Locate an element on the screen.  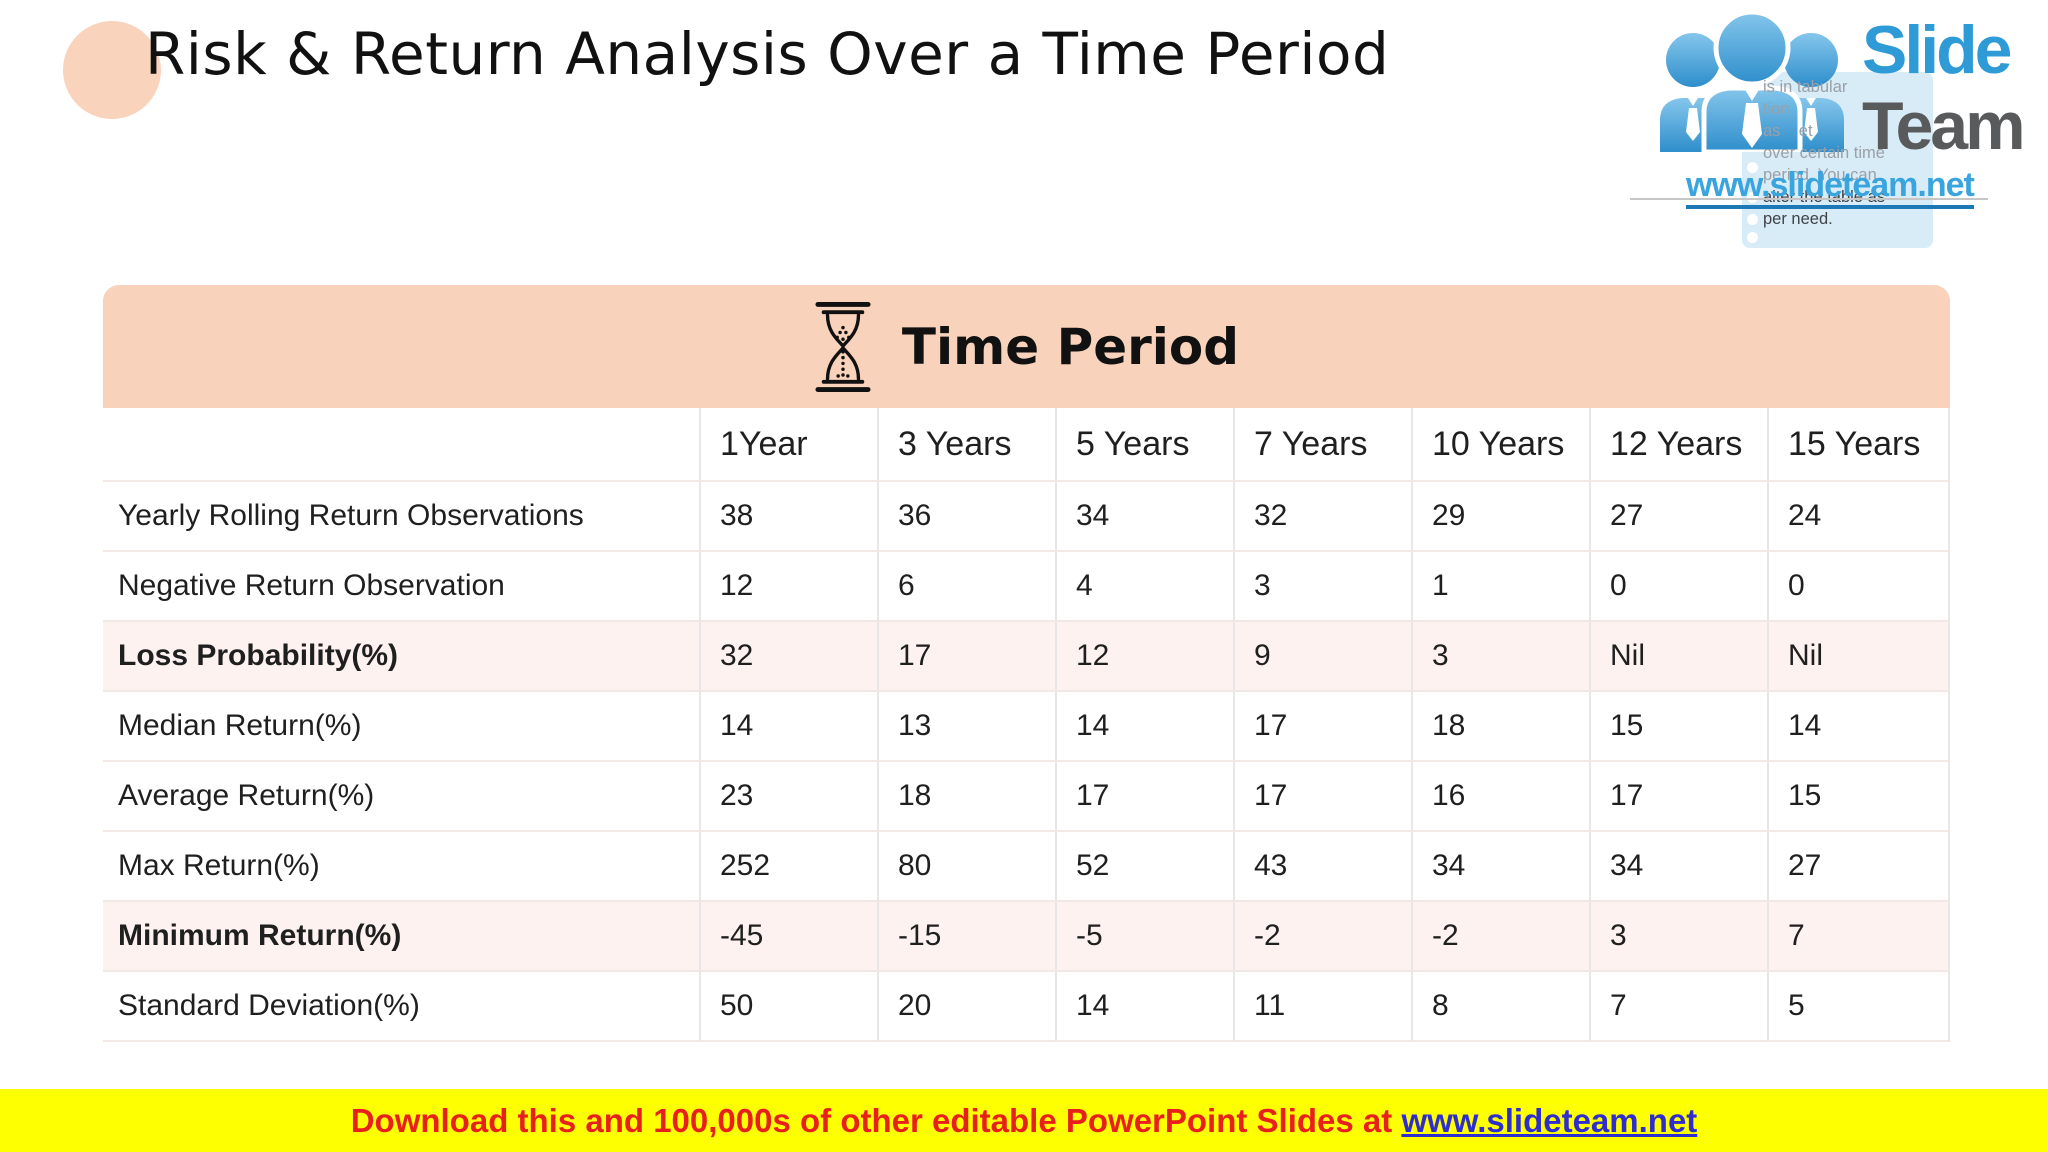
hourglass-icon is located at coordinates (843, 346).